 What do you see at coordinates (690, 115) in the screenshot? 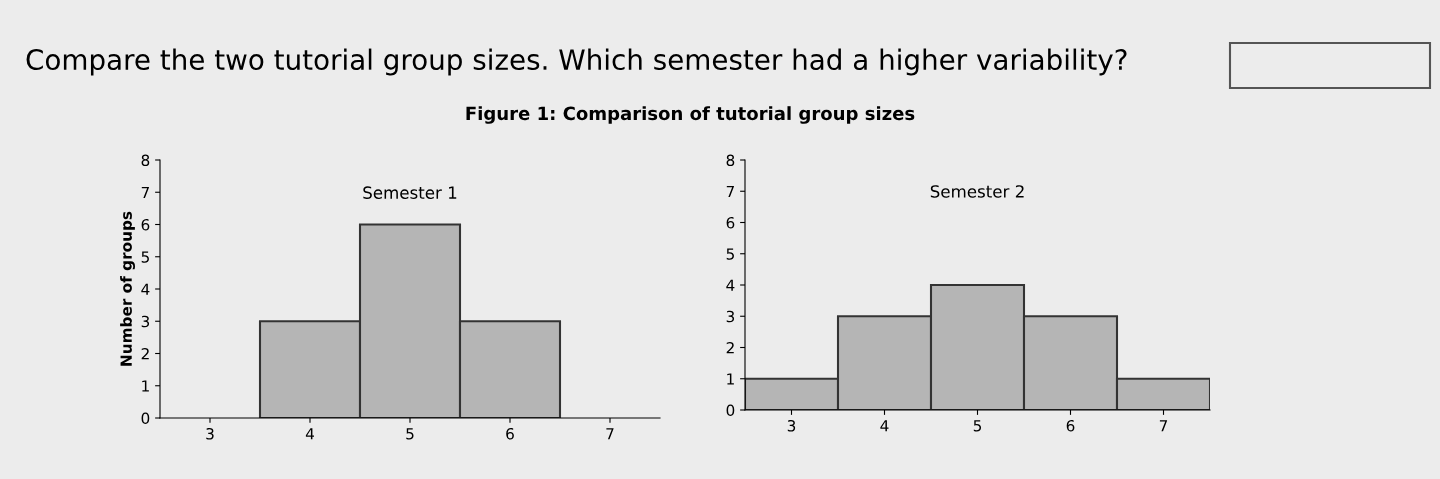
I see `caption: Figure 1: Comparison of tutorial group sizes` at bounding box center [690, 115].